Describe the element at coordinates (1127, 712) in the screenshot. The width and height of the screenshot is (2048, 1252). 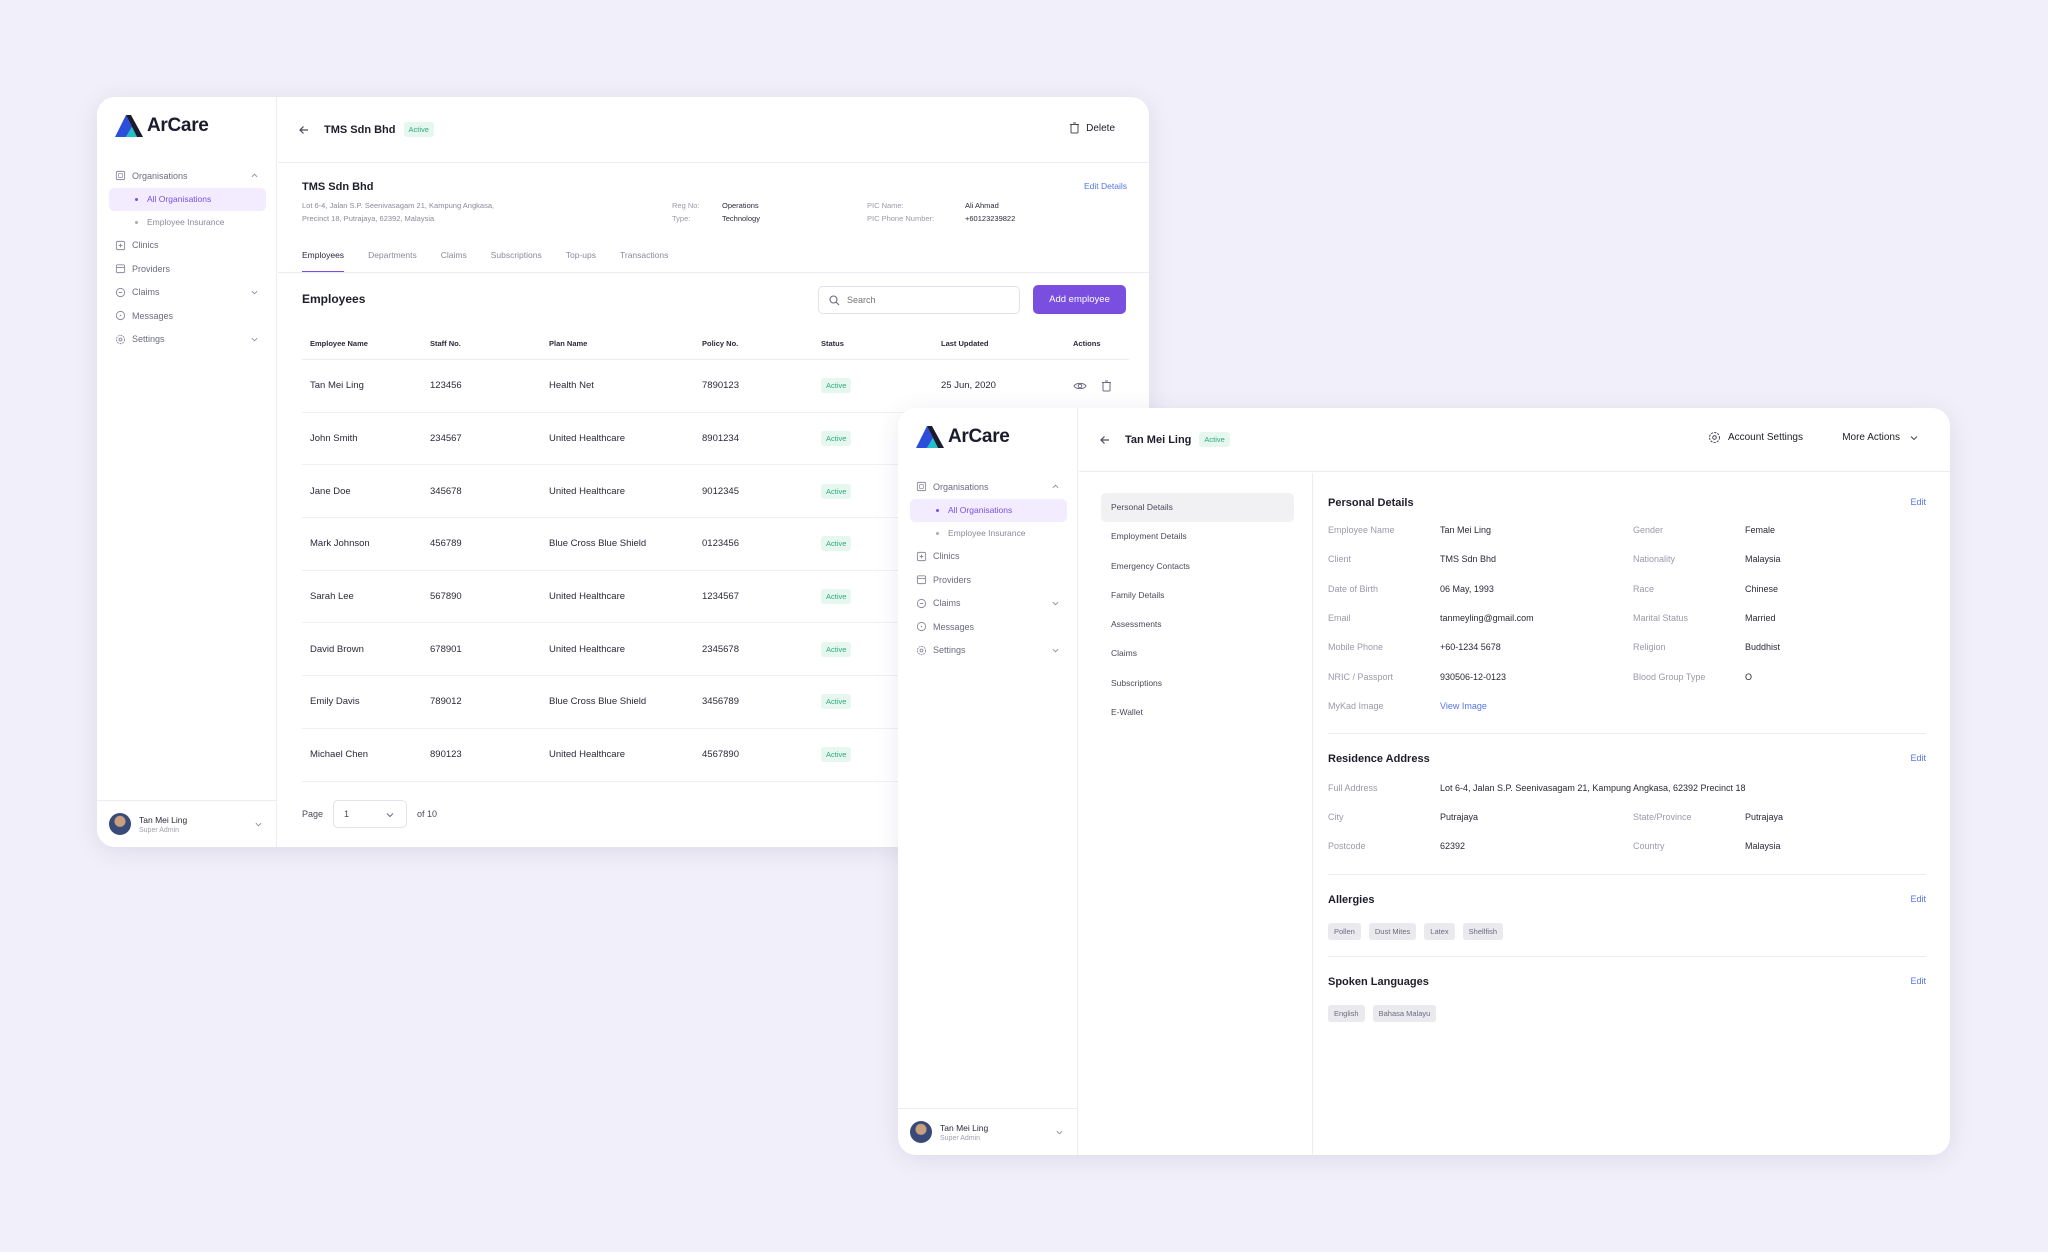
I see `subnav-e-wallet: E-Wallet` at that location.